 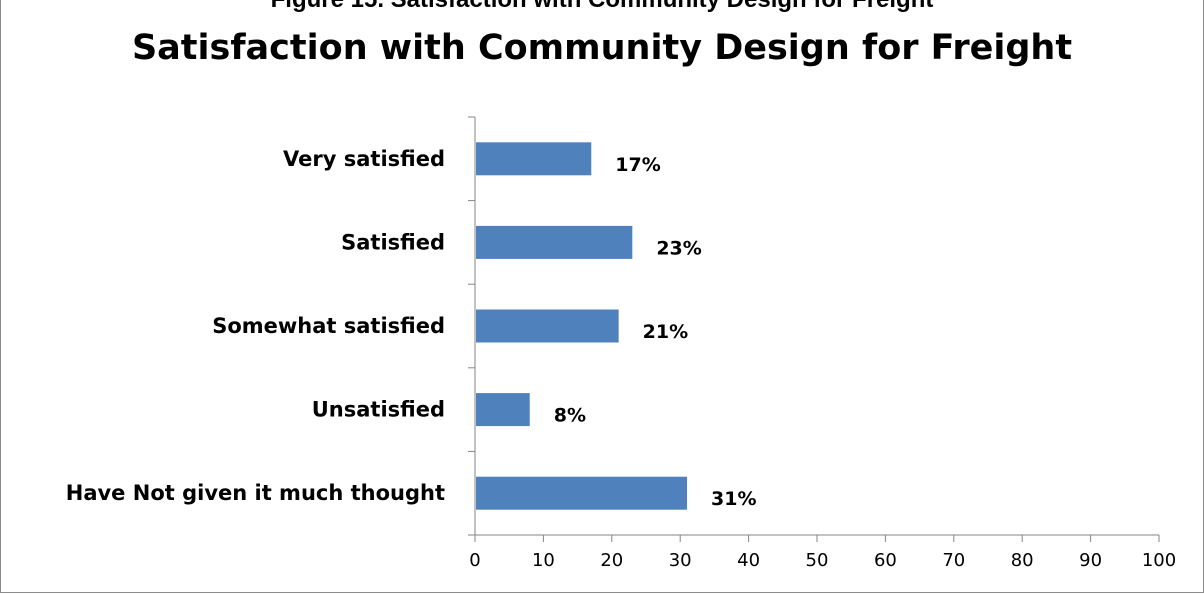 What do you see at coordinates (748, 560) in the screenshot?
I see `x-tick-label: 40` at bounding box center [748, 560].